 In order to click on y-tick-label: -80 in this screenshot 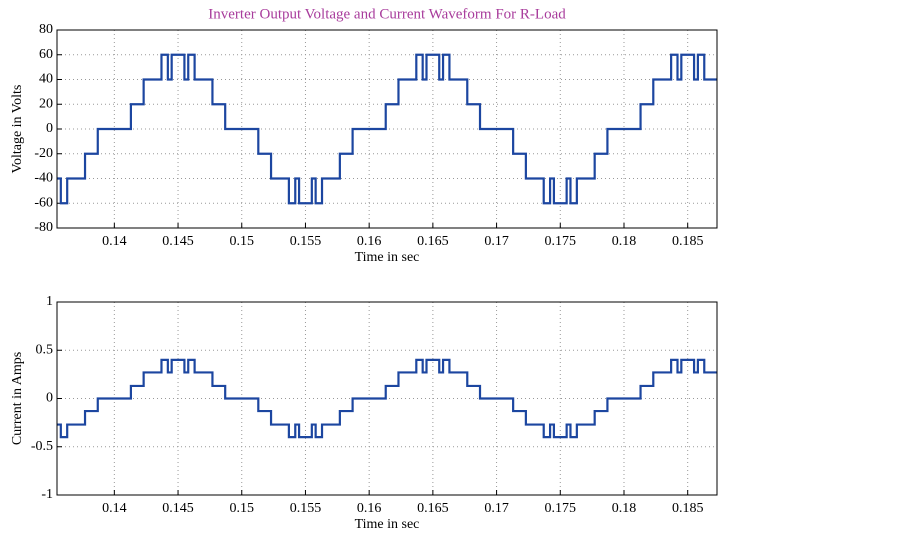, I will do `click(43, 227)`.